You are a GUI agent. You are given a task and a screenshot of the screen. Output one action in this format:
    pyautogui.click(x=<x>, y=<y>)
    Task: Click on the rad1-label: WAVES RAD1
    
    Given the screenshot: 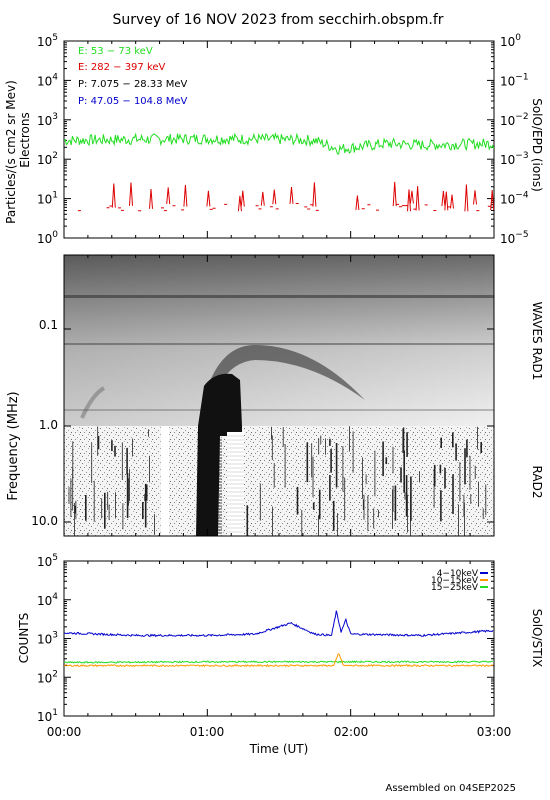 What is the action you would take?
    pyautogui.click(x=537, y=341)
    